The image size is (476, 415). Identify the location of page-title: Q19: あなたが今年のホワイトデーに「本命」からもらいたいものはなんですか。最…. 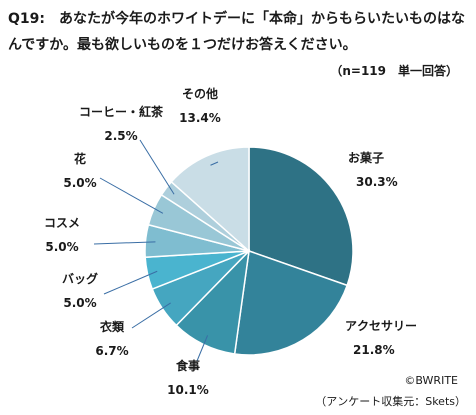
(236, 32).